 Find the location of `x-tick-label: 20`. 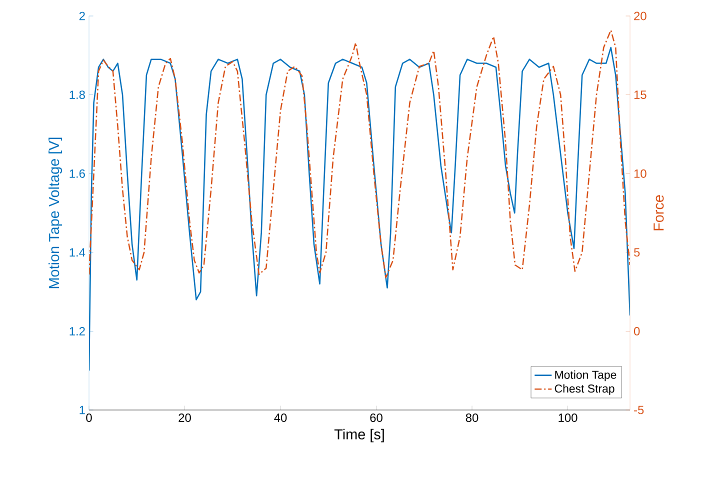

x-tick-label: 20 is located at coordinates (184, 418).